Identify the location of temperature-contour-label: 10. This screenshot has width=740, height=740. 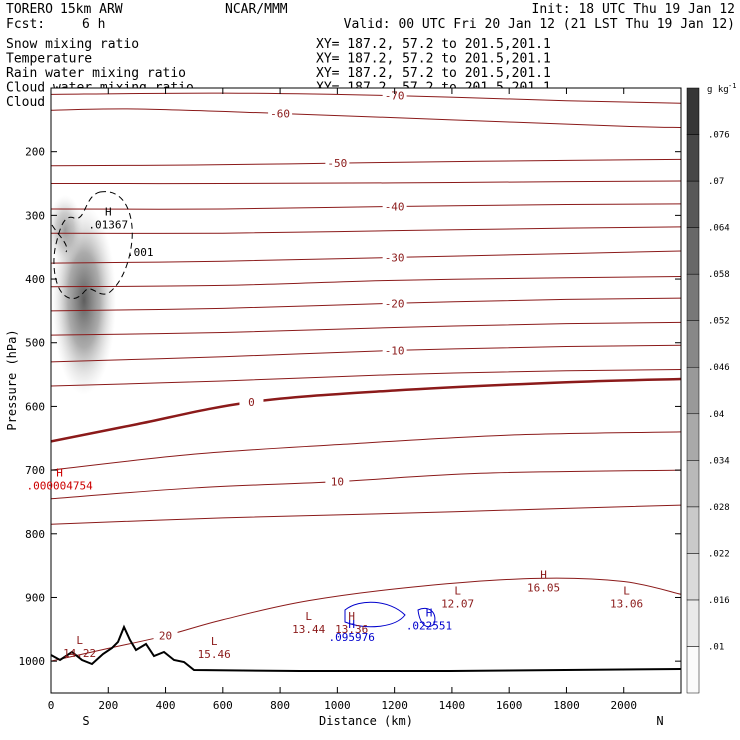
(337, 482).